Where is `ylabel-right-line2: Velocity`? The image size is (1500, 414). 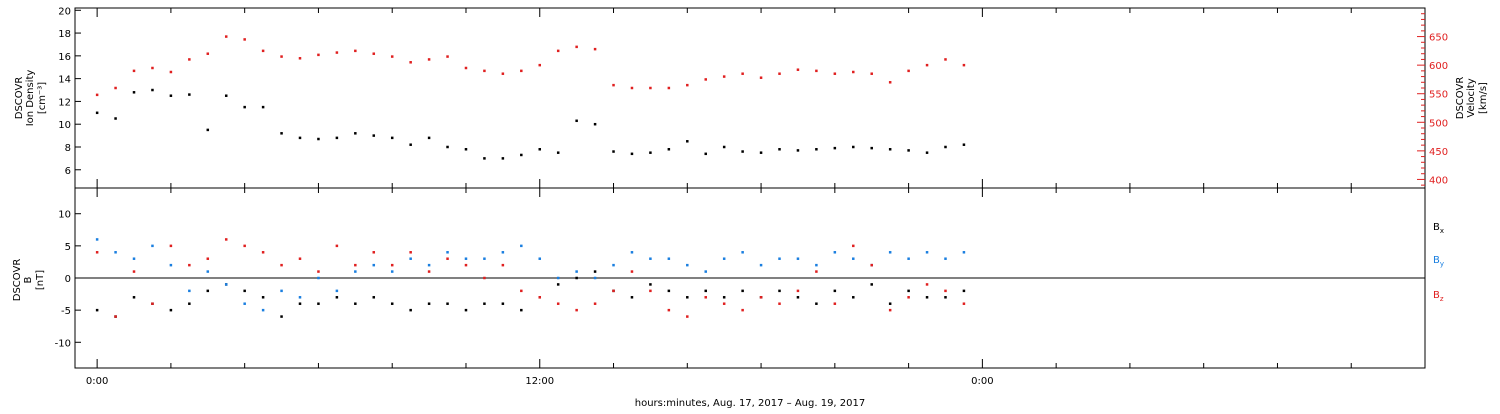 ylabel-right-line2: Velocity is located at coordinates (1471, 97).